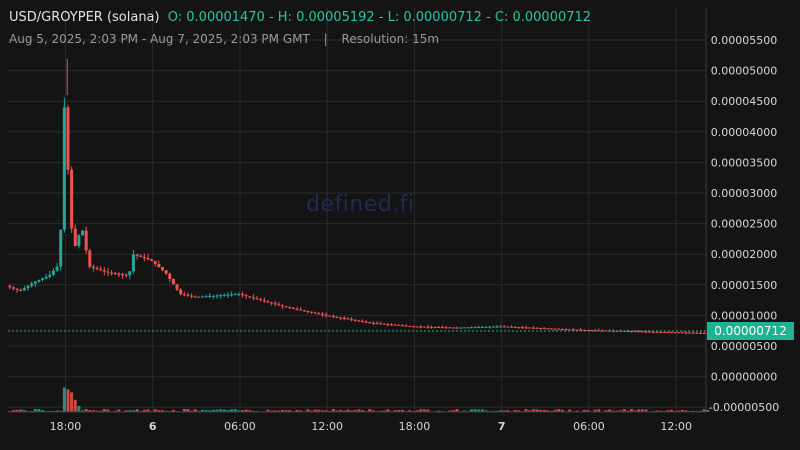  I want to click on x-axis: 18:00 6 06:00 12:00 18:00 7 06:00 12:00, so click(357, 422).